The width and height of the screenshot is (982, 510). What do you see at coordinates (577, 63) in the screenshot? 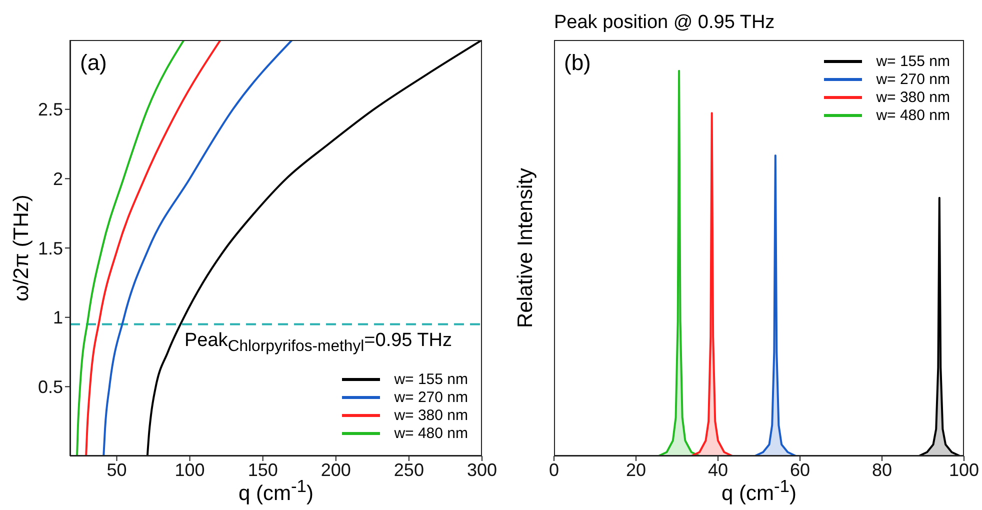
I see `annotation: (b)` at bounding box center [577, 63].